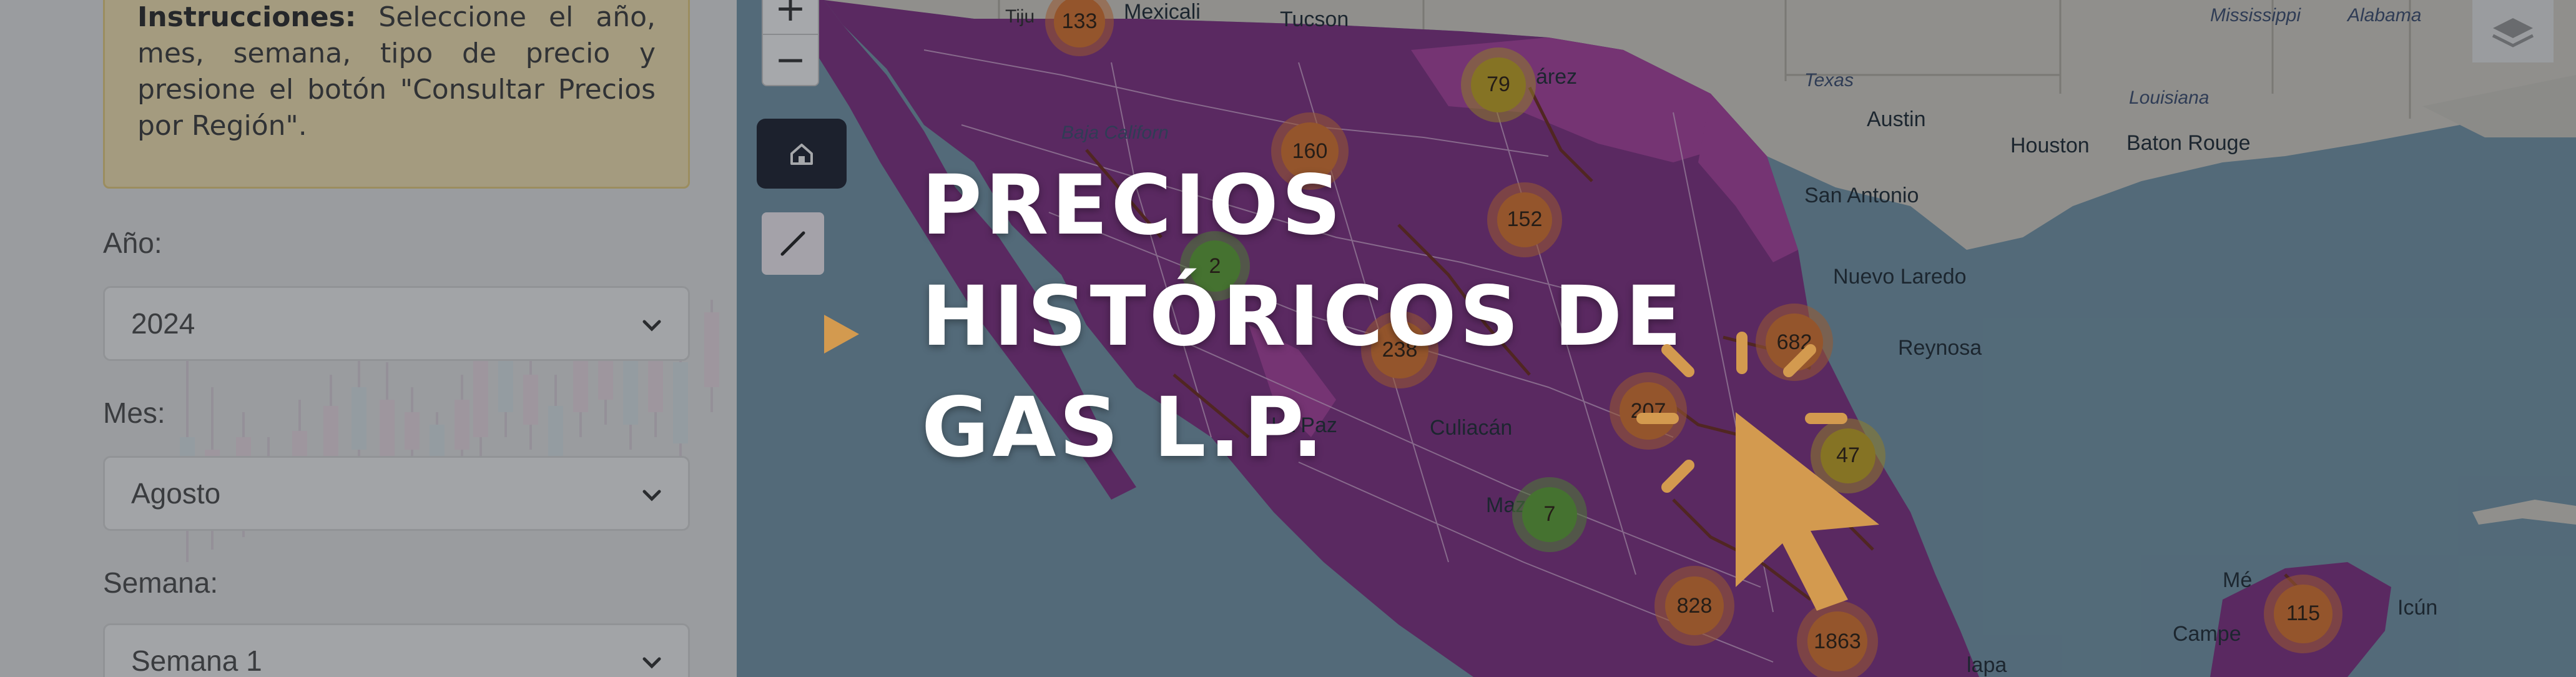 The image size is (2576, 677). What do you see at coordinates (396, 650) in the screenshot?
I see `week-select: Semana 1` at bounding box center [396, 650].